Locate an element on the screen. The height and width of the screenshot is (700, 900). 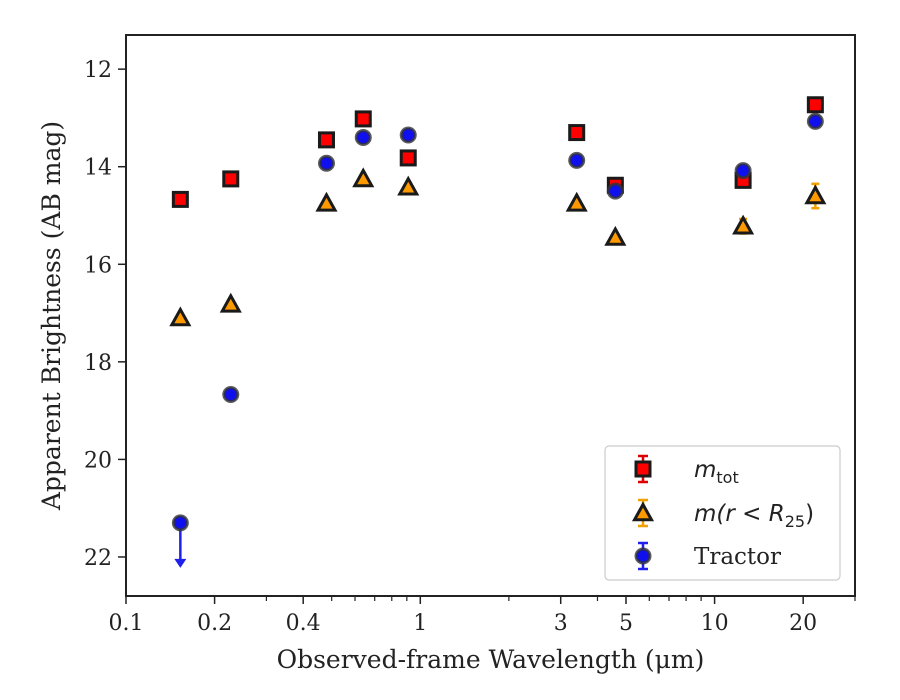
x-tick-label: 3 is located at coordinates (561, 623).